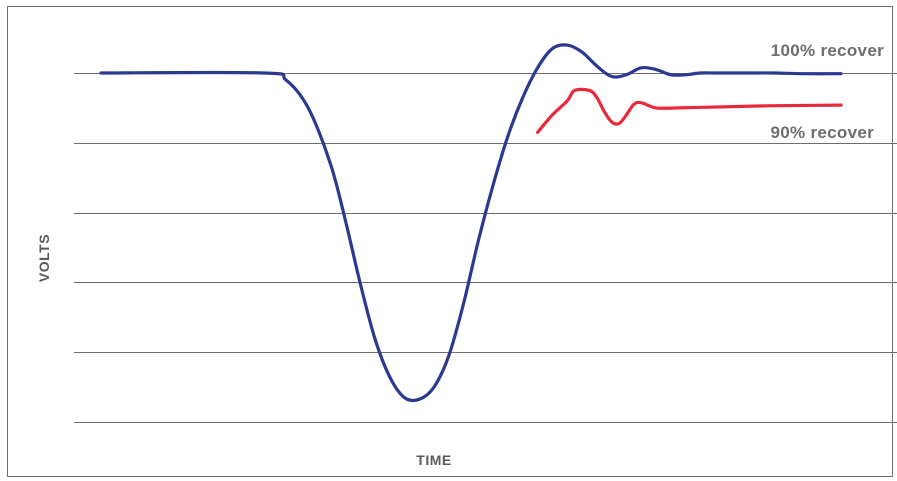  I want to click on x-axis-label: TIME, so click(433, 460).